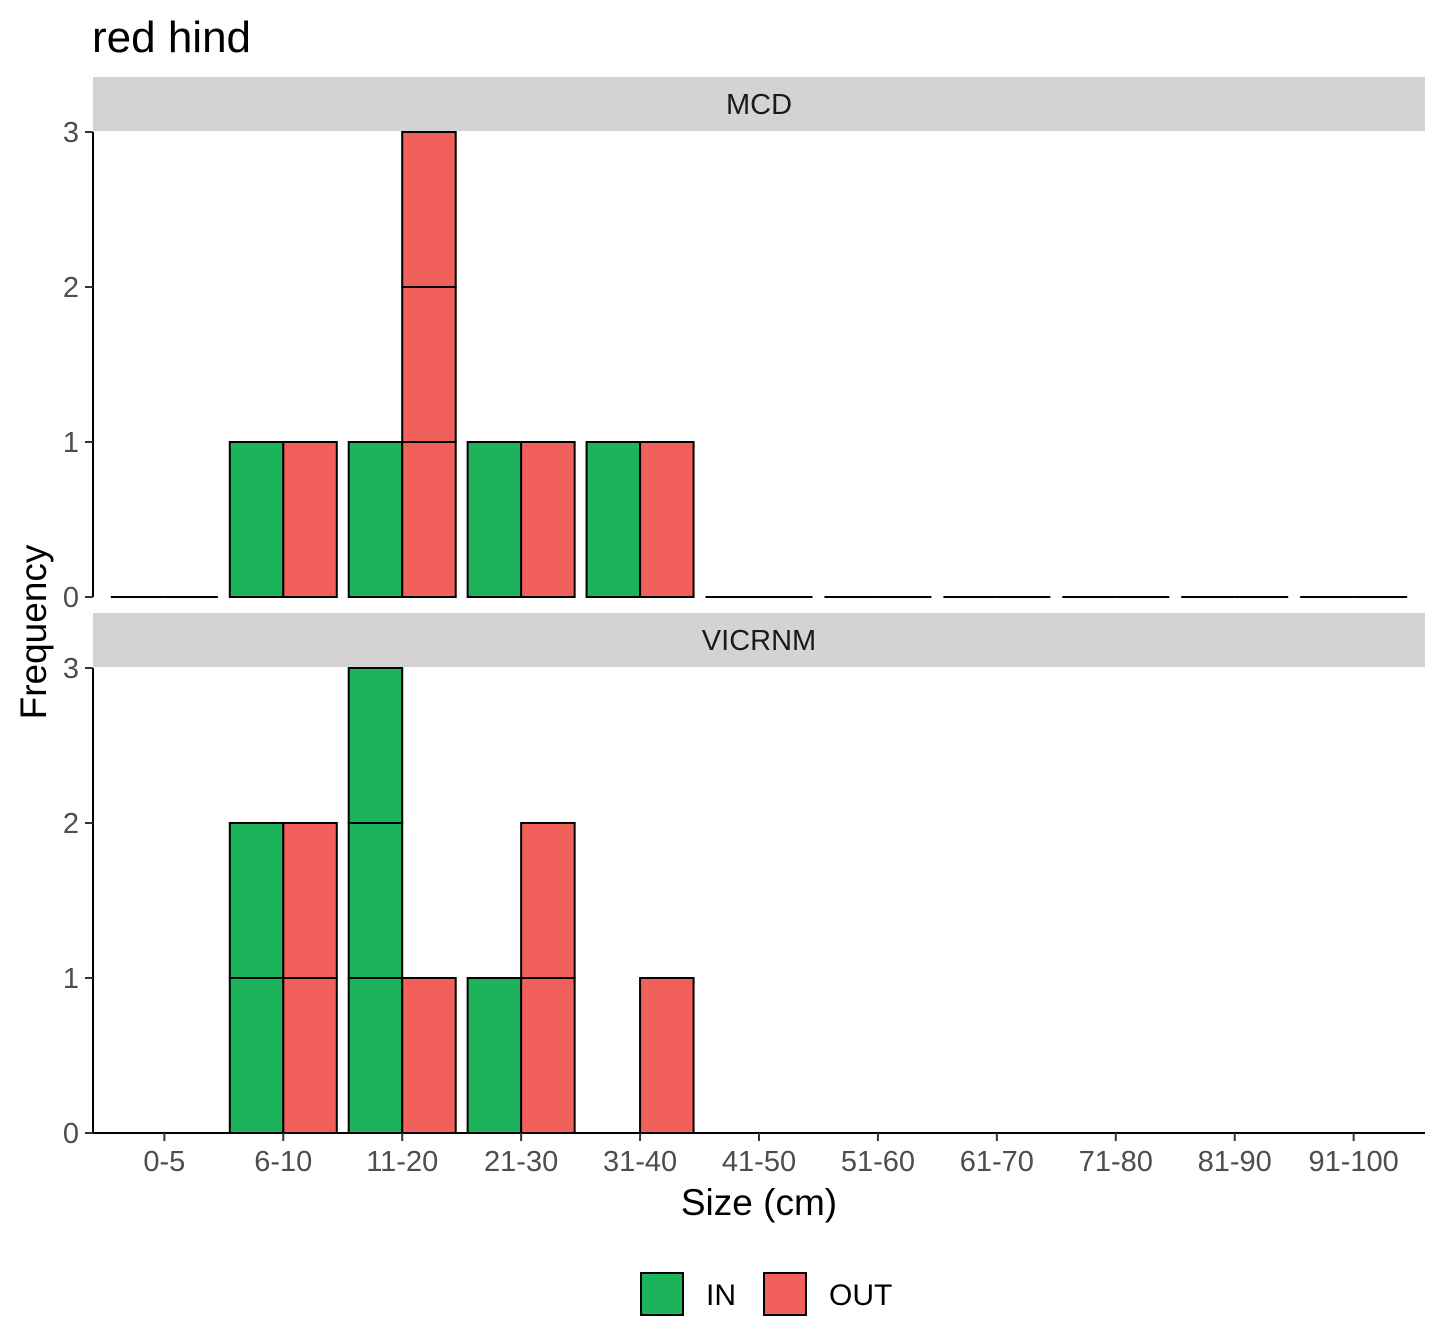  Describe the element at coordinates (521, 1162) in the screenshot. I see `x-tick-label: 21-30` at that location.